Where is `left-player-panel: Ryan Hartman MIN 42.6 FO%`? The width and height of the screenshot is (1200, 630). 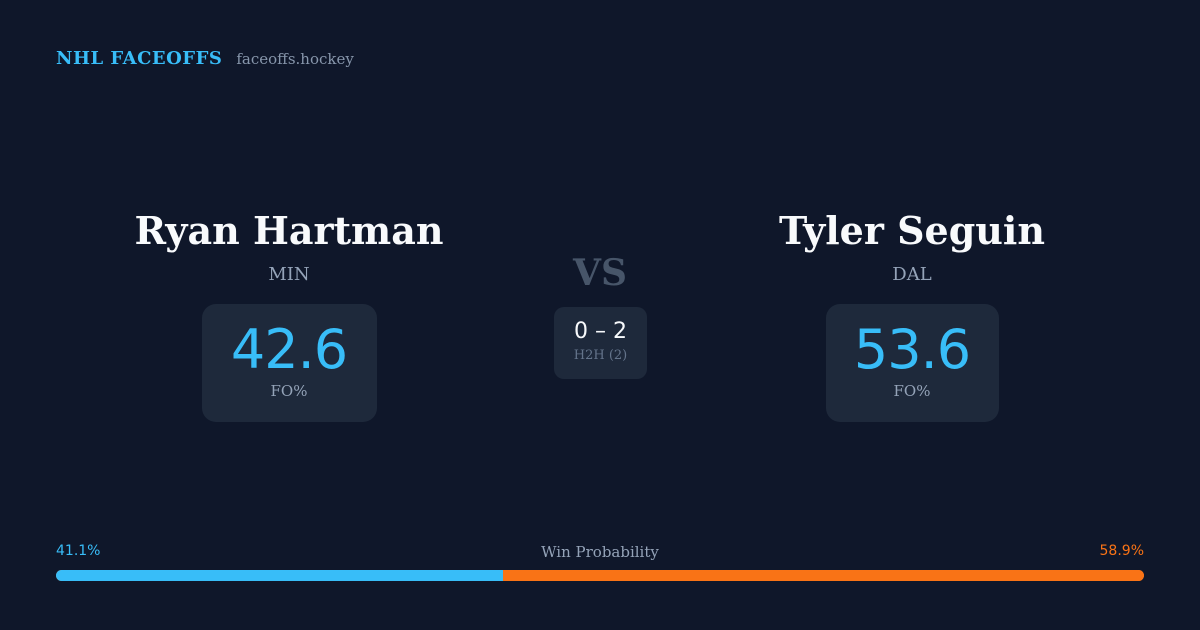
left-player-panel: Ryan Hartman MIN 42.6 FO% is located at coordinates (289, 313).